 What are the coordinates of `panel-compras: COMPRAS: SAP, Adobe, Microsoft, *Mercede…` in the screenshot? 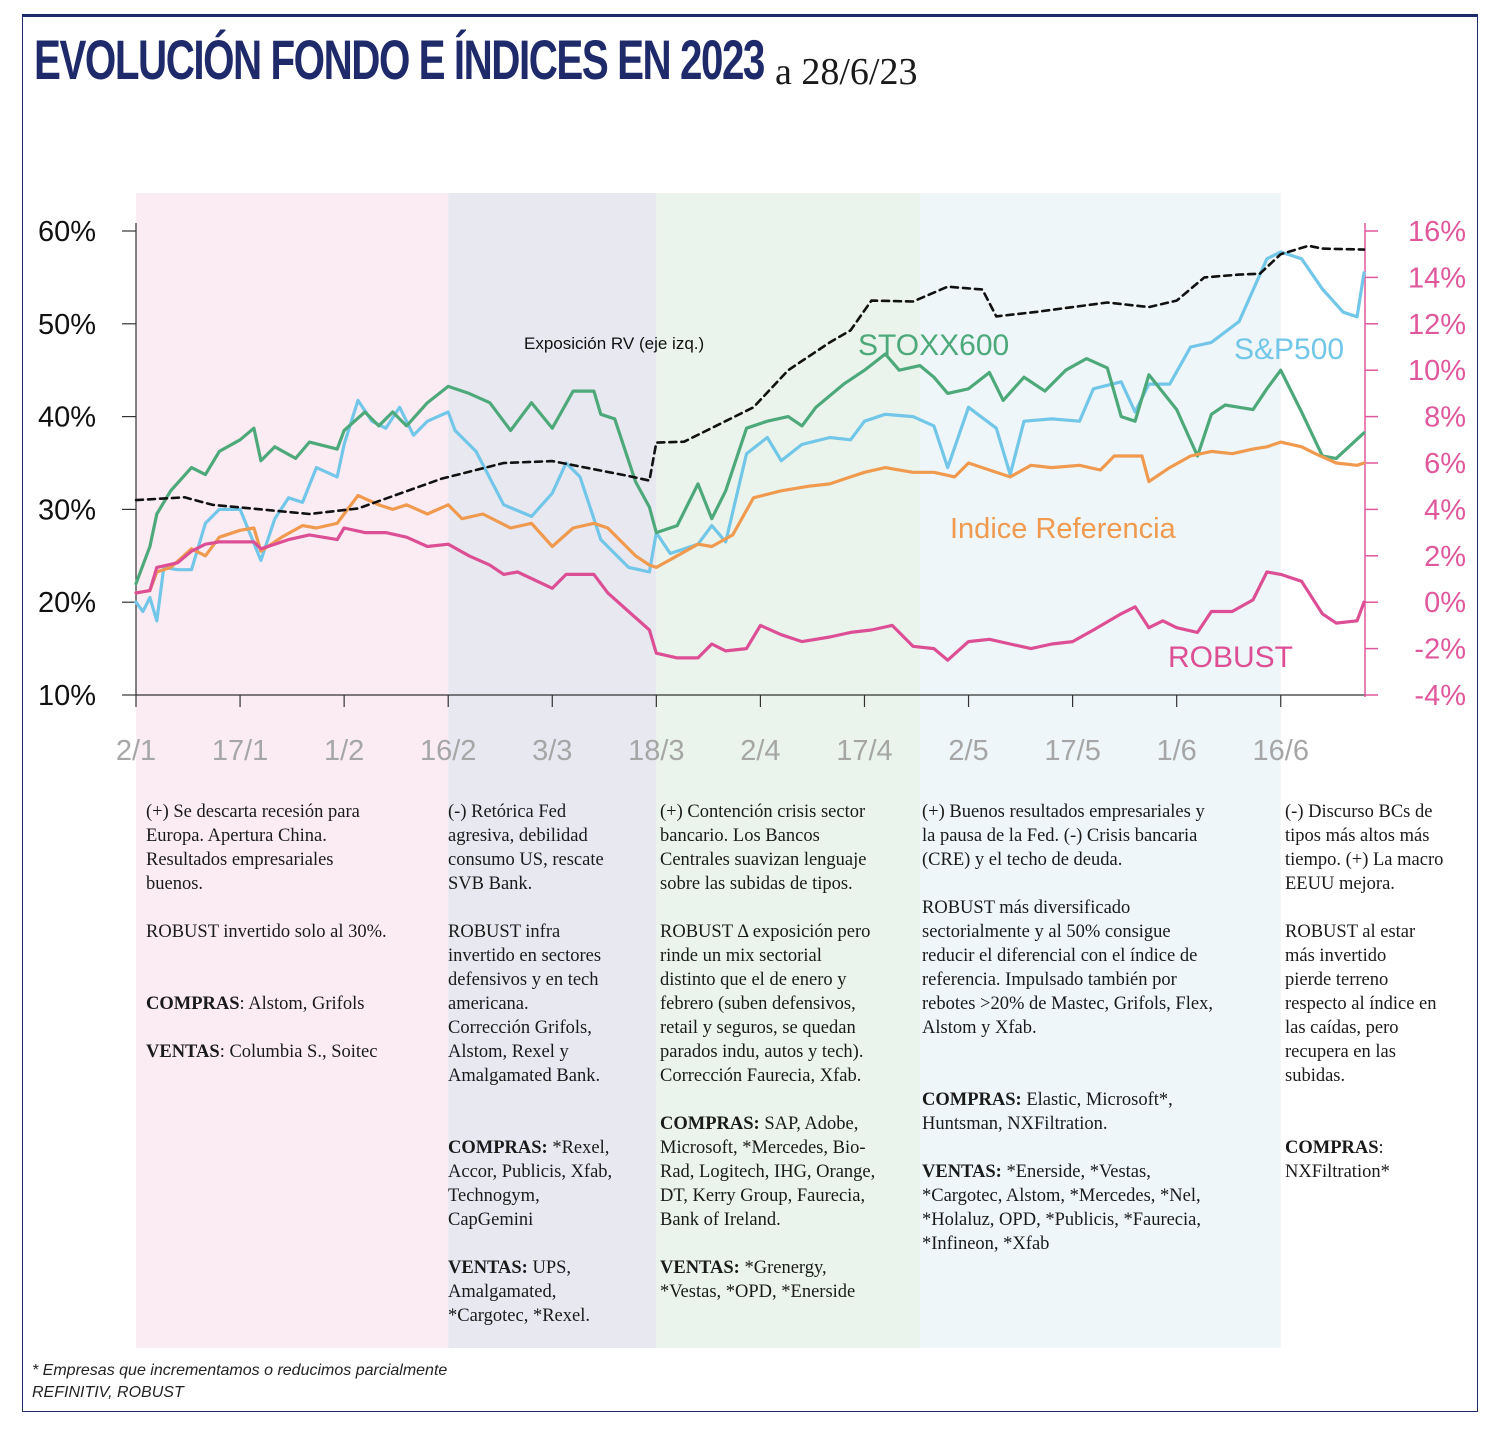 It's located at (768, 1172).